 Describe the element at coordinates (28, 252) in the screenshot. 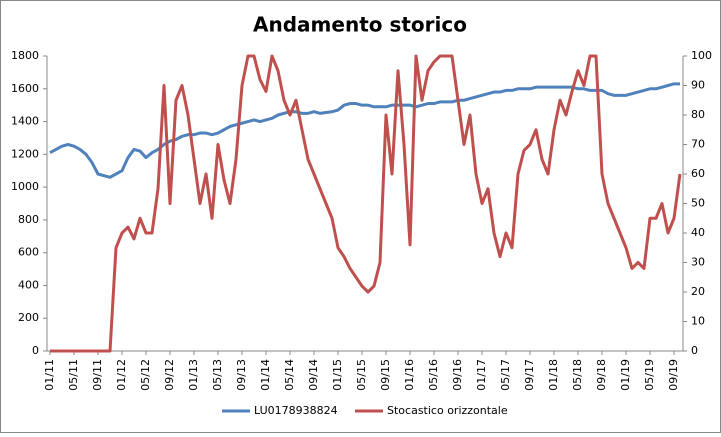

I see `y-tick-label: 600` at that location.